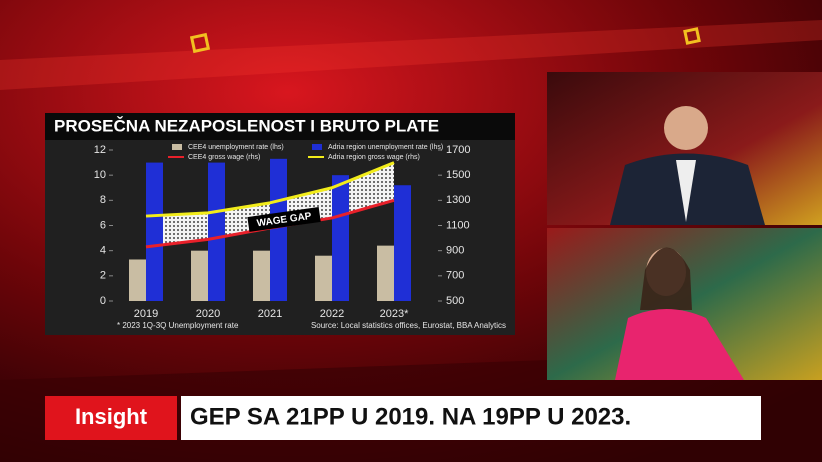 This screenshot has height=462, width=822. Describe the element at coordinates (410, 416) in the screenshot. I see `banner-headline: GEP SA 21PP U 2019. NA 19PP U 2023.` at that location.